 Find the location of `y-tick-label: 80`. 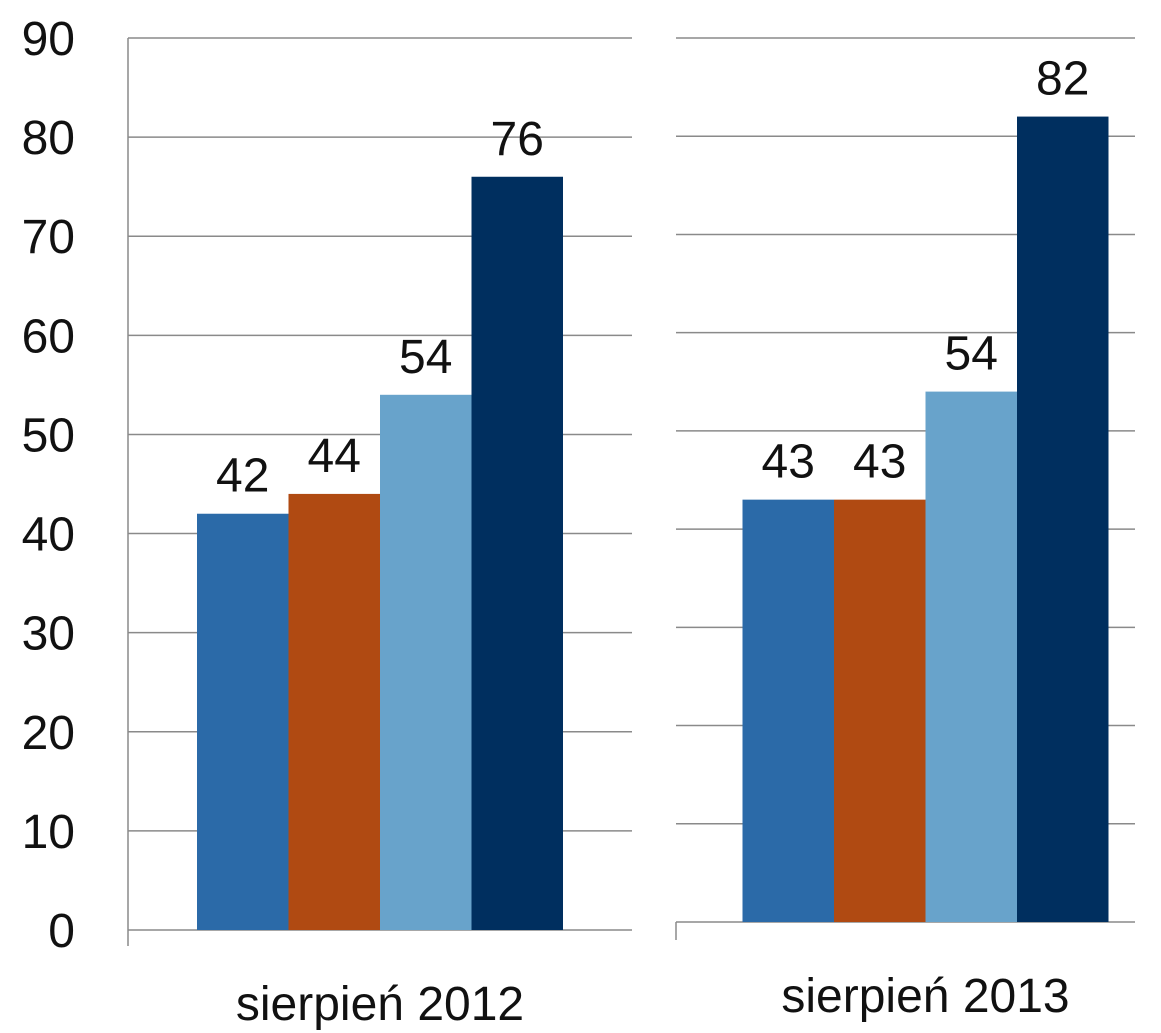

y-tick-label: 80 is located at coordinates (48, 138).